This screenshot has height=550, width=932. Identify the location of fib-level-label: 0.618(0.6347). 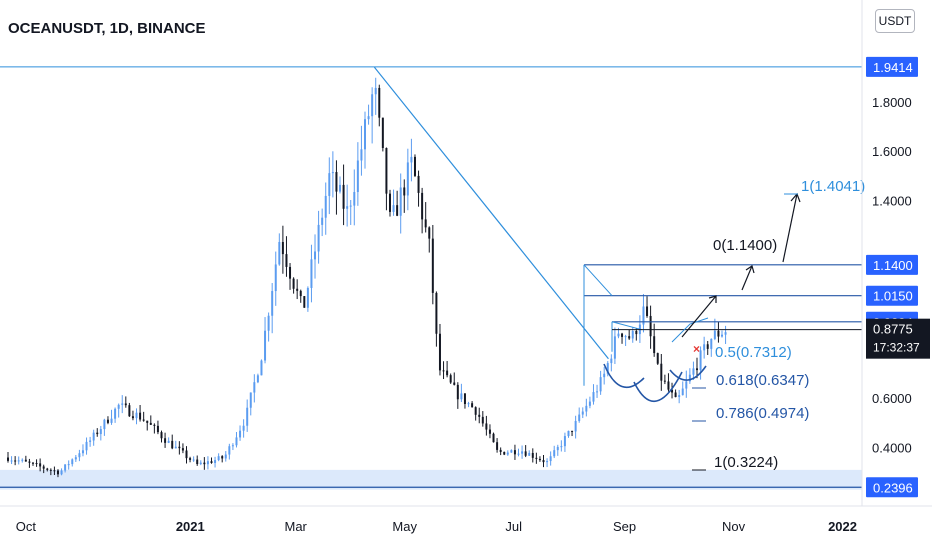
(762, 380).